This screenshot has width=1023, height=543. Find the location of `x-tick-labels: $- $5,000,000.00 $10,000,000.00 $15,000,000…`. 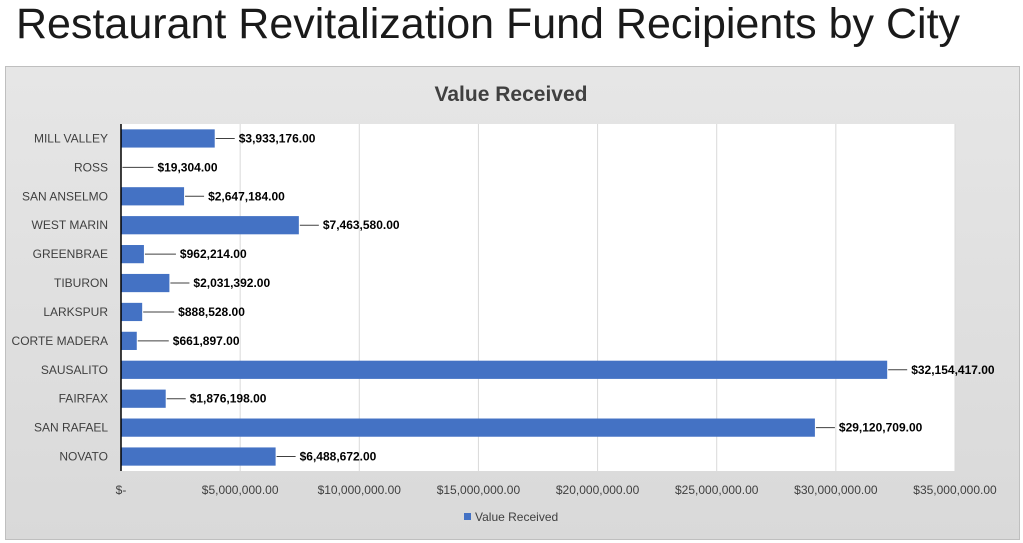

x-tick-labels: $- $5,000,000.00 $10,000,000.00 $15,000,000… is located at coordinates (556, 490).